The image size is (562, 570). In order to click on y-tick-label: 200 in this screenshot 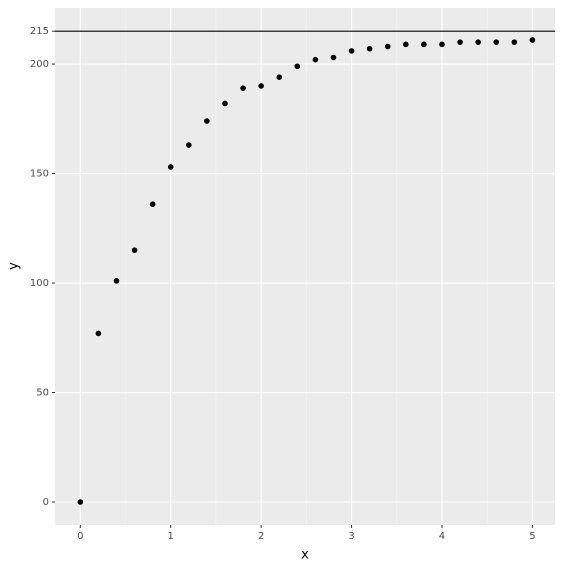, I will do `click(39, 64)`.